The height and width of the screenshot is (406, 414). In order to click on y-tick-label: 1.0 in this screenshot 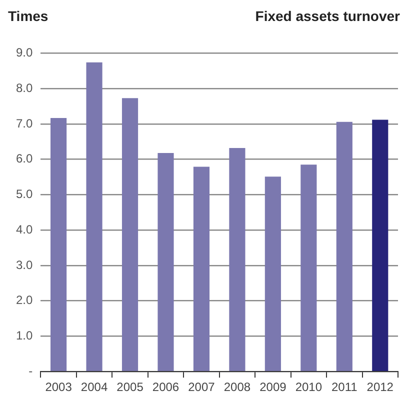, I will do `click(24, 335)`.